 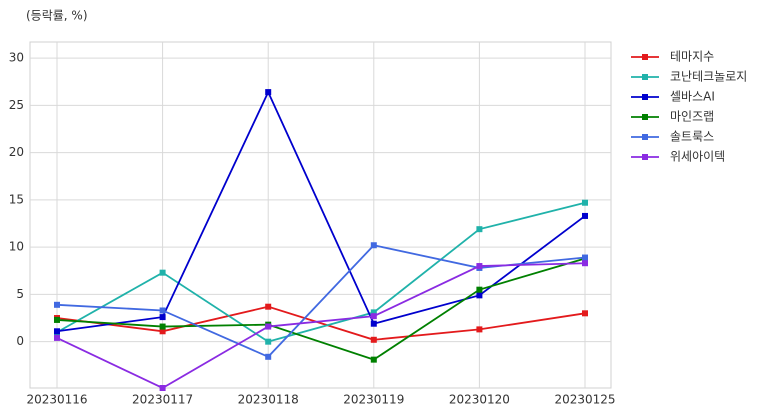 What do you see at coordinates (16, 199) in the screenshot?
I see `y-tick-label: 15` at bounding box center [16, 199].